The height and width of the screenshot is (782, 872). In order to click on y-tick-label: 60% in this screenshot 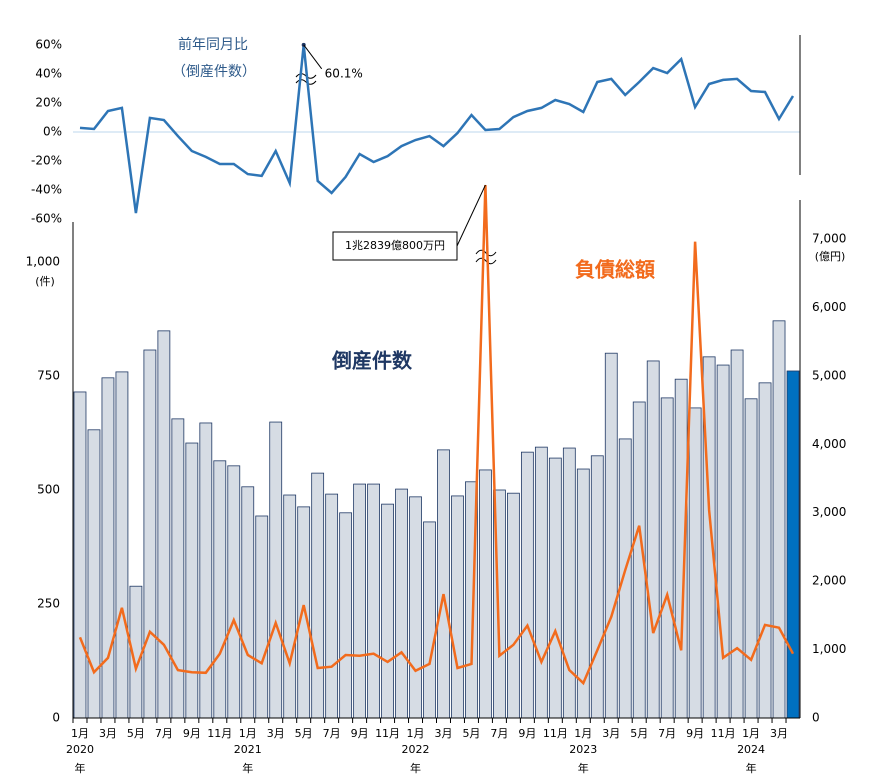, I will do `click(48, 45)`.